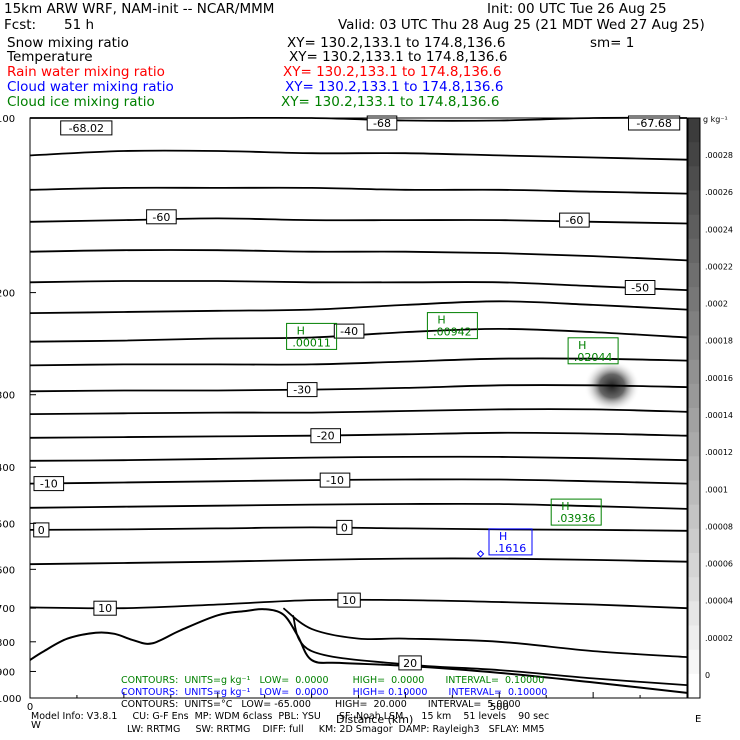 Image resolution: width=740 pixels, height=740 pixels. What do you see at coordinates (375, 719) in the screenshot?
I see `x-axis-title: Distance (km)` at bounding box center [375, 719].